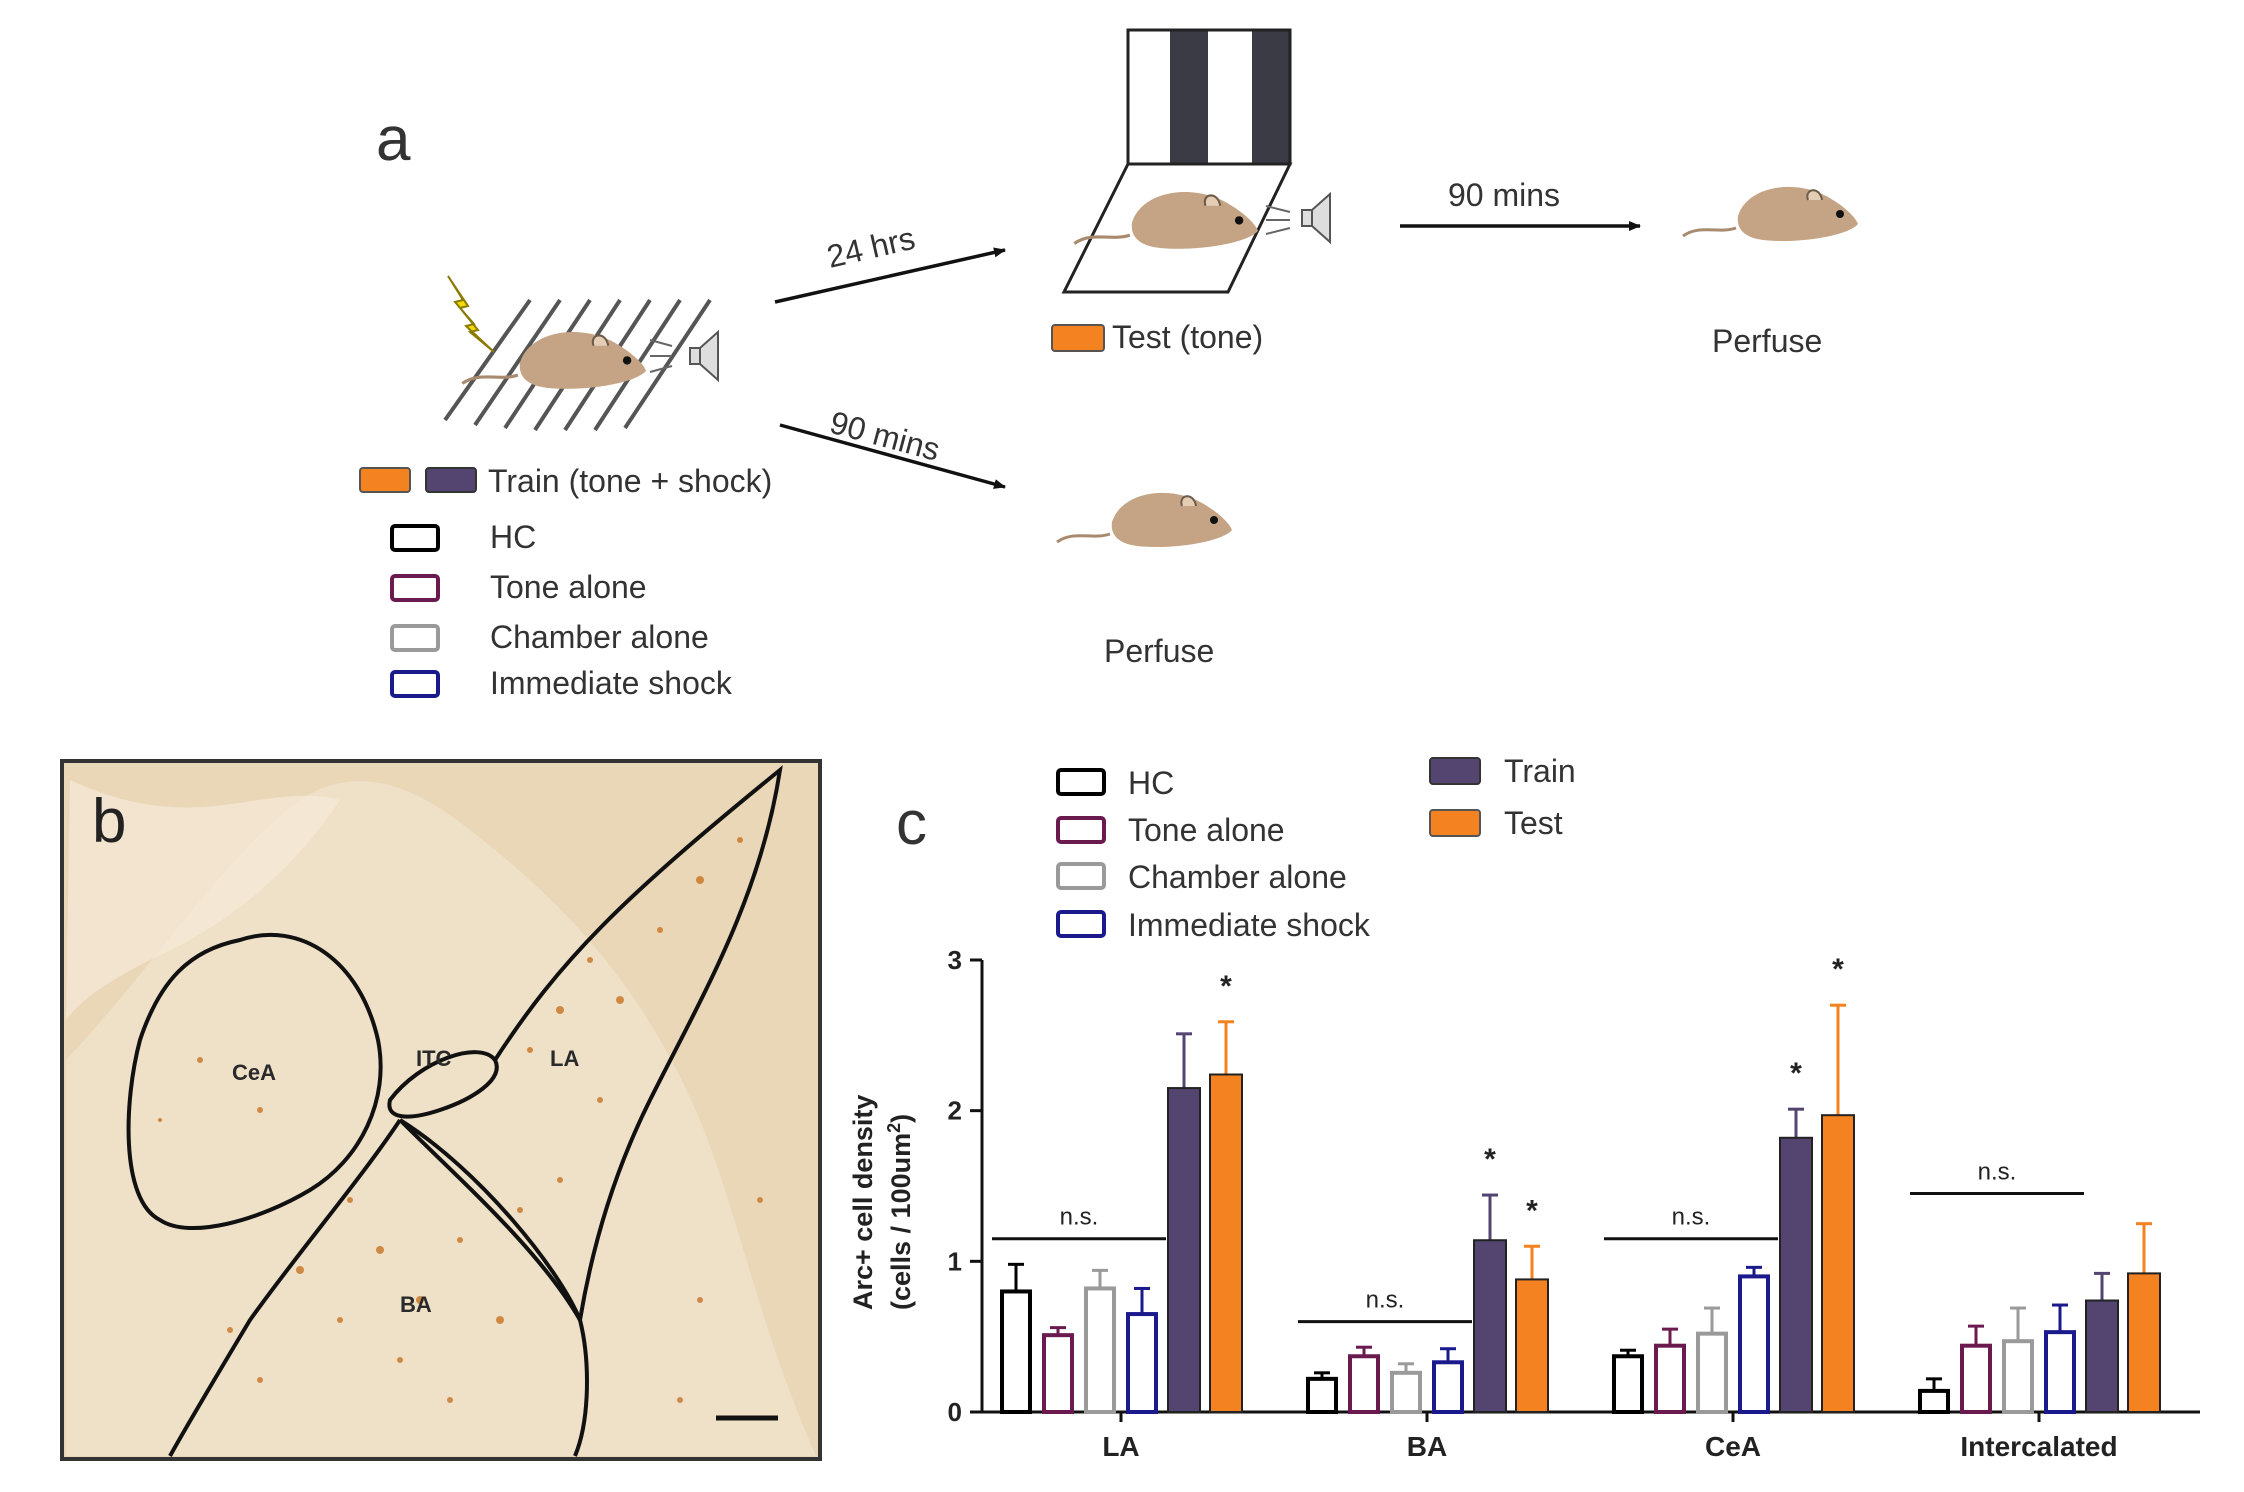 This screenshot has width=2244, height=1492. What do you see at coordinates (254, 1072) in the screenshot?
I see `region-cea: CeA` at bounding box center [254, 1072].